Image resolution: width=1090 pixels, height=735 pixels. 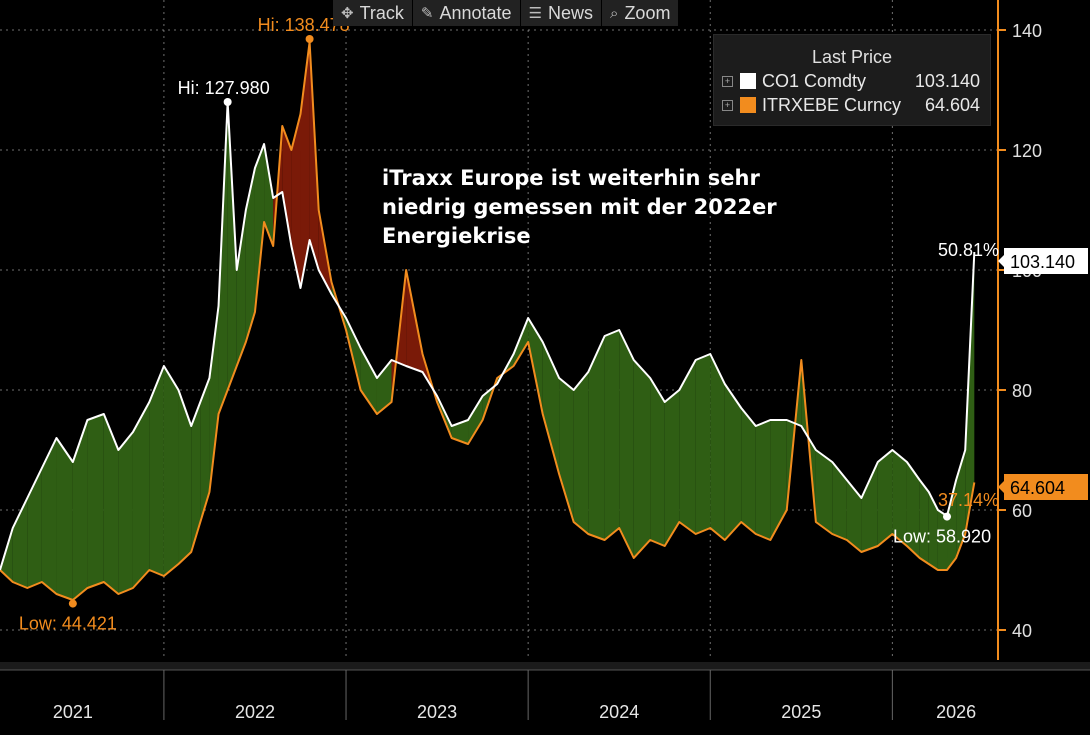 What do you see at coordinates (68, 624) in the screenshot?
I see `low-label-itrx: Low: 44.421` at bounding box center [68, 624].